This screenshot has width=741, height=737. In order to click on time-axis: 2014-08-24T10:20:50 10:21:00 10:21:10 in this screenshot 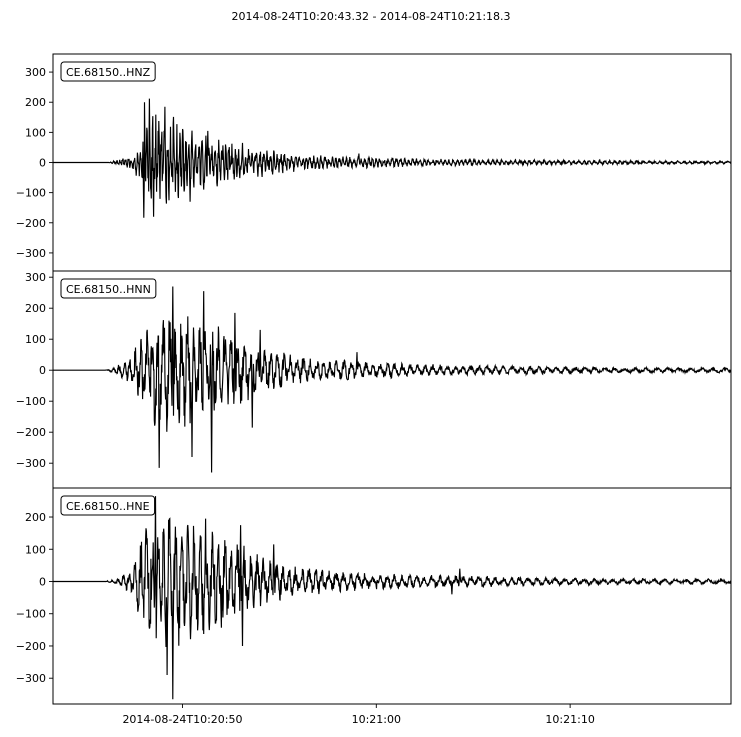, I will do `click(358, 715)`.